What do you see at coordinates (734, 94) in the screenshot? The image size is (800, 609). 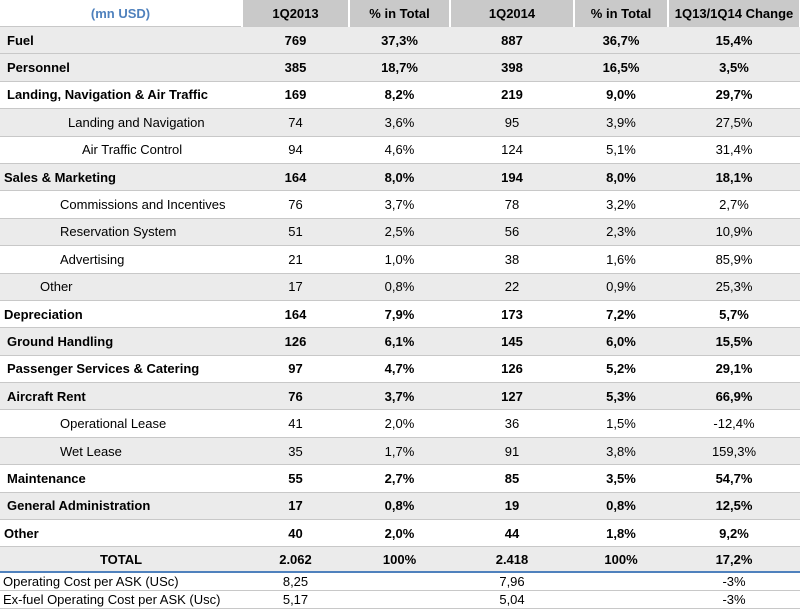 I see `change-value: 29,7%` at bounding box center [734, 94].